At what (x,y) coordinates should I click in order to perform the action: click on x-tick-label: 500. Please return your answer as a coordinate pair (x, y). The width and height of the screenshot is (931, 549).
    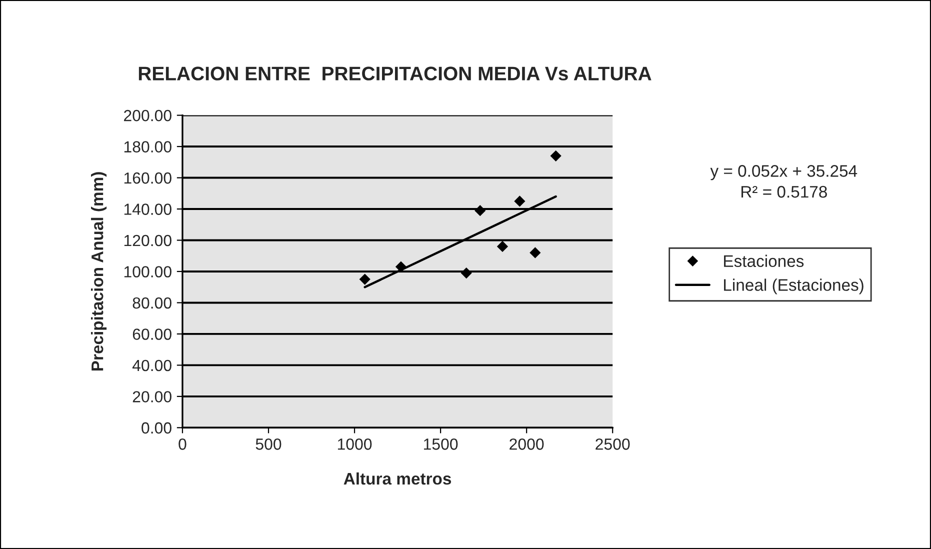
    Looking at the image, I should click on (269, 444).